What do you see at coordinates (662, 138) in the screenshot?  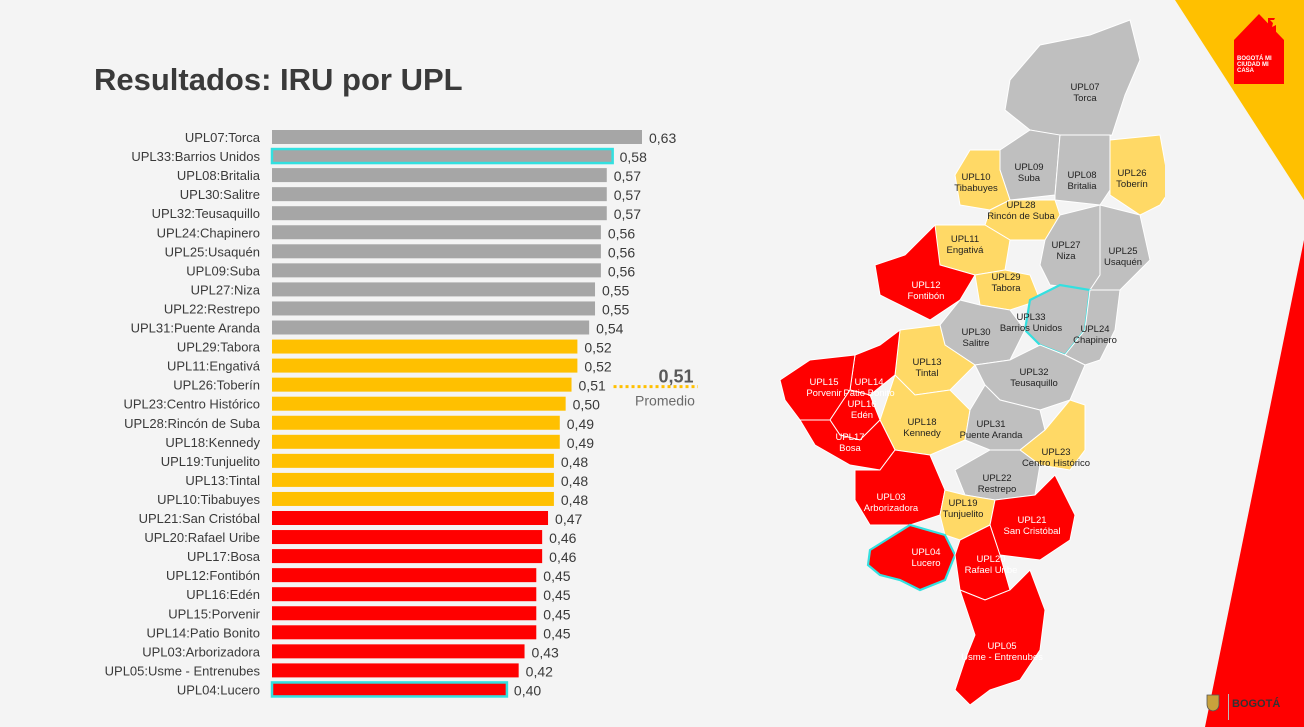 I see `value-label: 0,63` at bounding box center [662, 138].